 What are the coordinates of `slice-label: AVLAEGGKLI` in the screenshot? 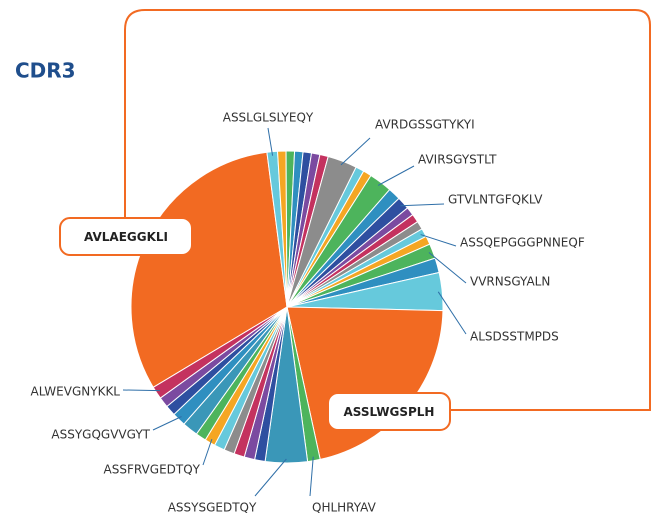 It's located at (126, 237).